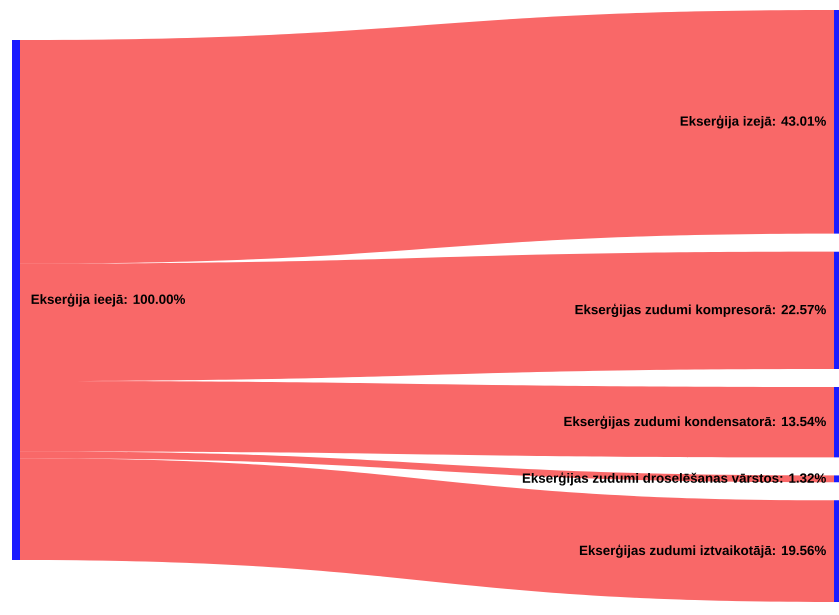 This screenshot has width=839, height=615. What do you see at coordinates (668, 422) in the screenshot?
I see `category-label: Ekserģijas zudumi kondensatorā` at bounding box center [668, 422].